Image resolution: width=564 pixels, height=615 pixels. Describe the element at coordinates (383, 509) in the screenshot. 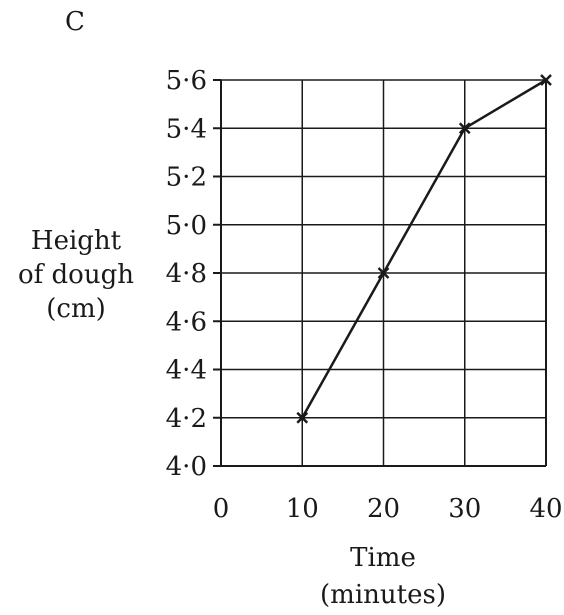

I see `x-tick-label: 20` at that location.